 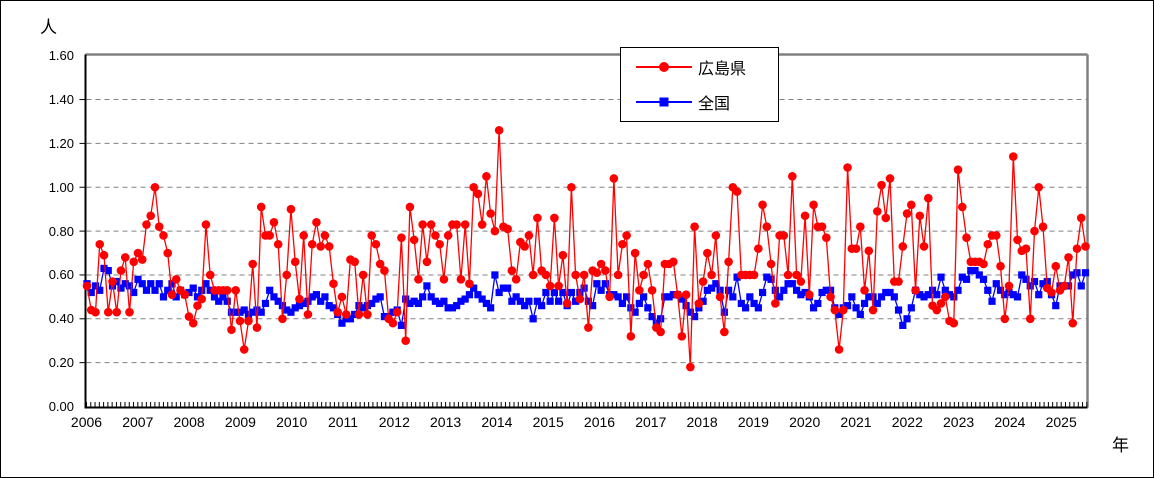 What do you see at coordinates (189, 422) in the screenshot?
I see `x-tick-label: 2008` at bounding box center [189, 422].